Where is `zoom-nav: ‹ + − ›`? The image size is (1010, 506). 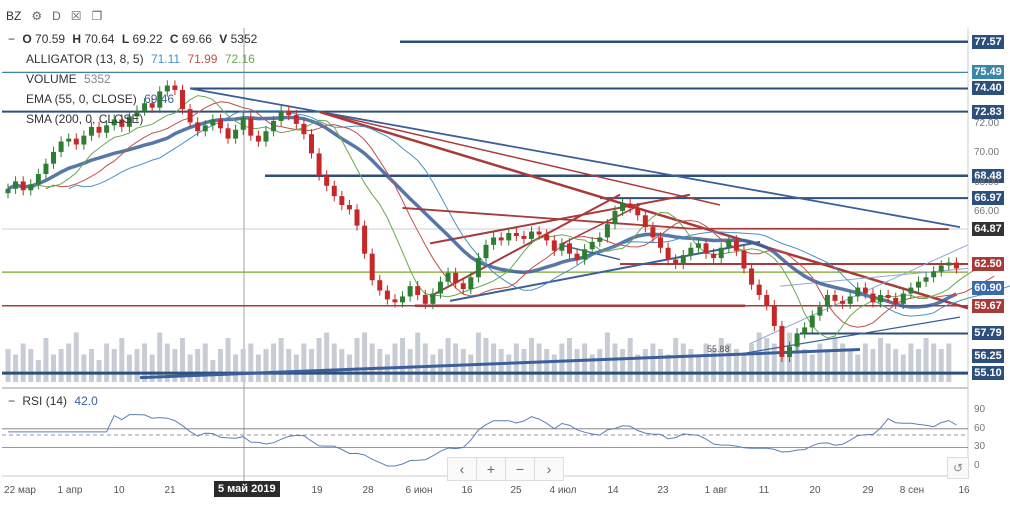
zoom-nav: ‹ + − › is located at coordinates (505, 469).